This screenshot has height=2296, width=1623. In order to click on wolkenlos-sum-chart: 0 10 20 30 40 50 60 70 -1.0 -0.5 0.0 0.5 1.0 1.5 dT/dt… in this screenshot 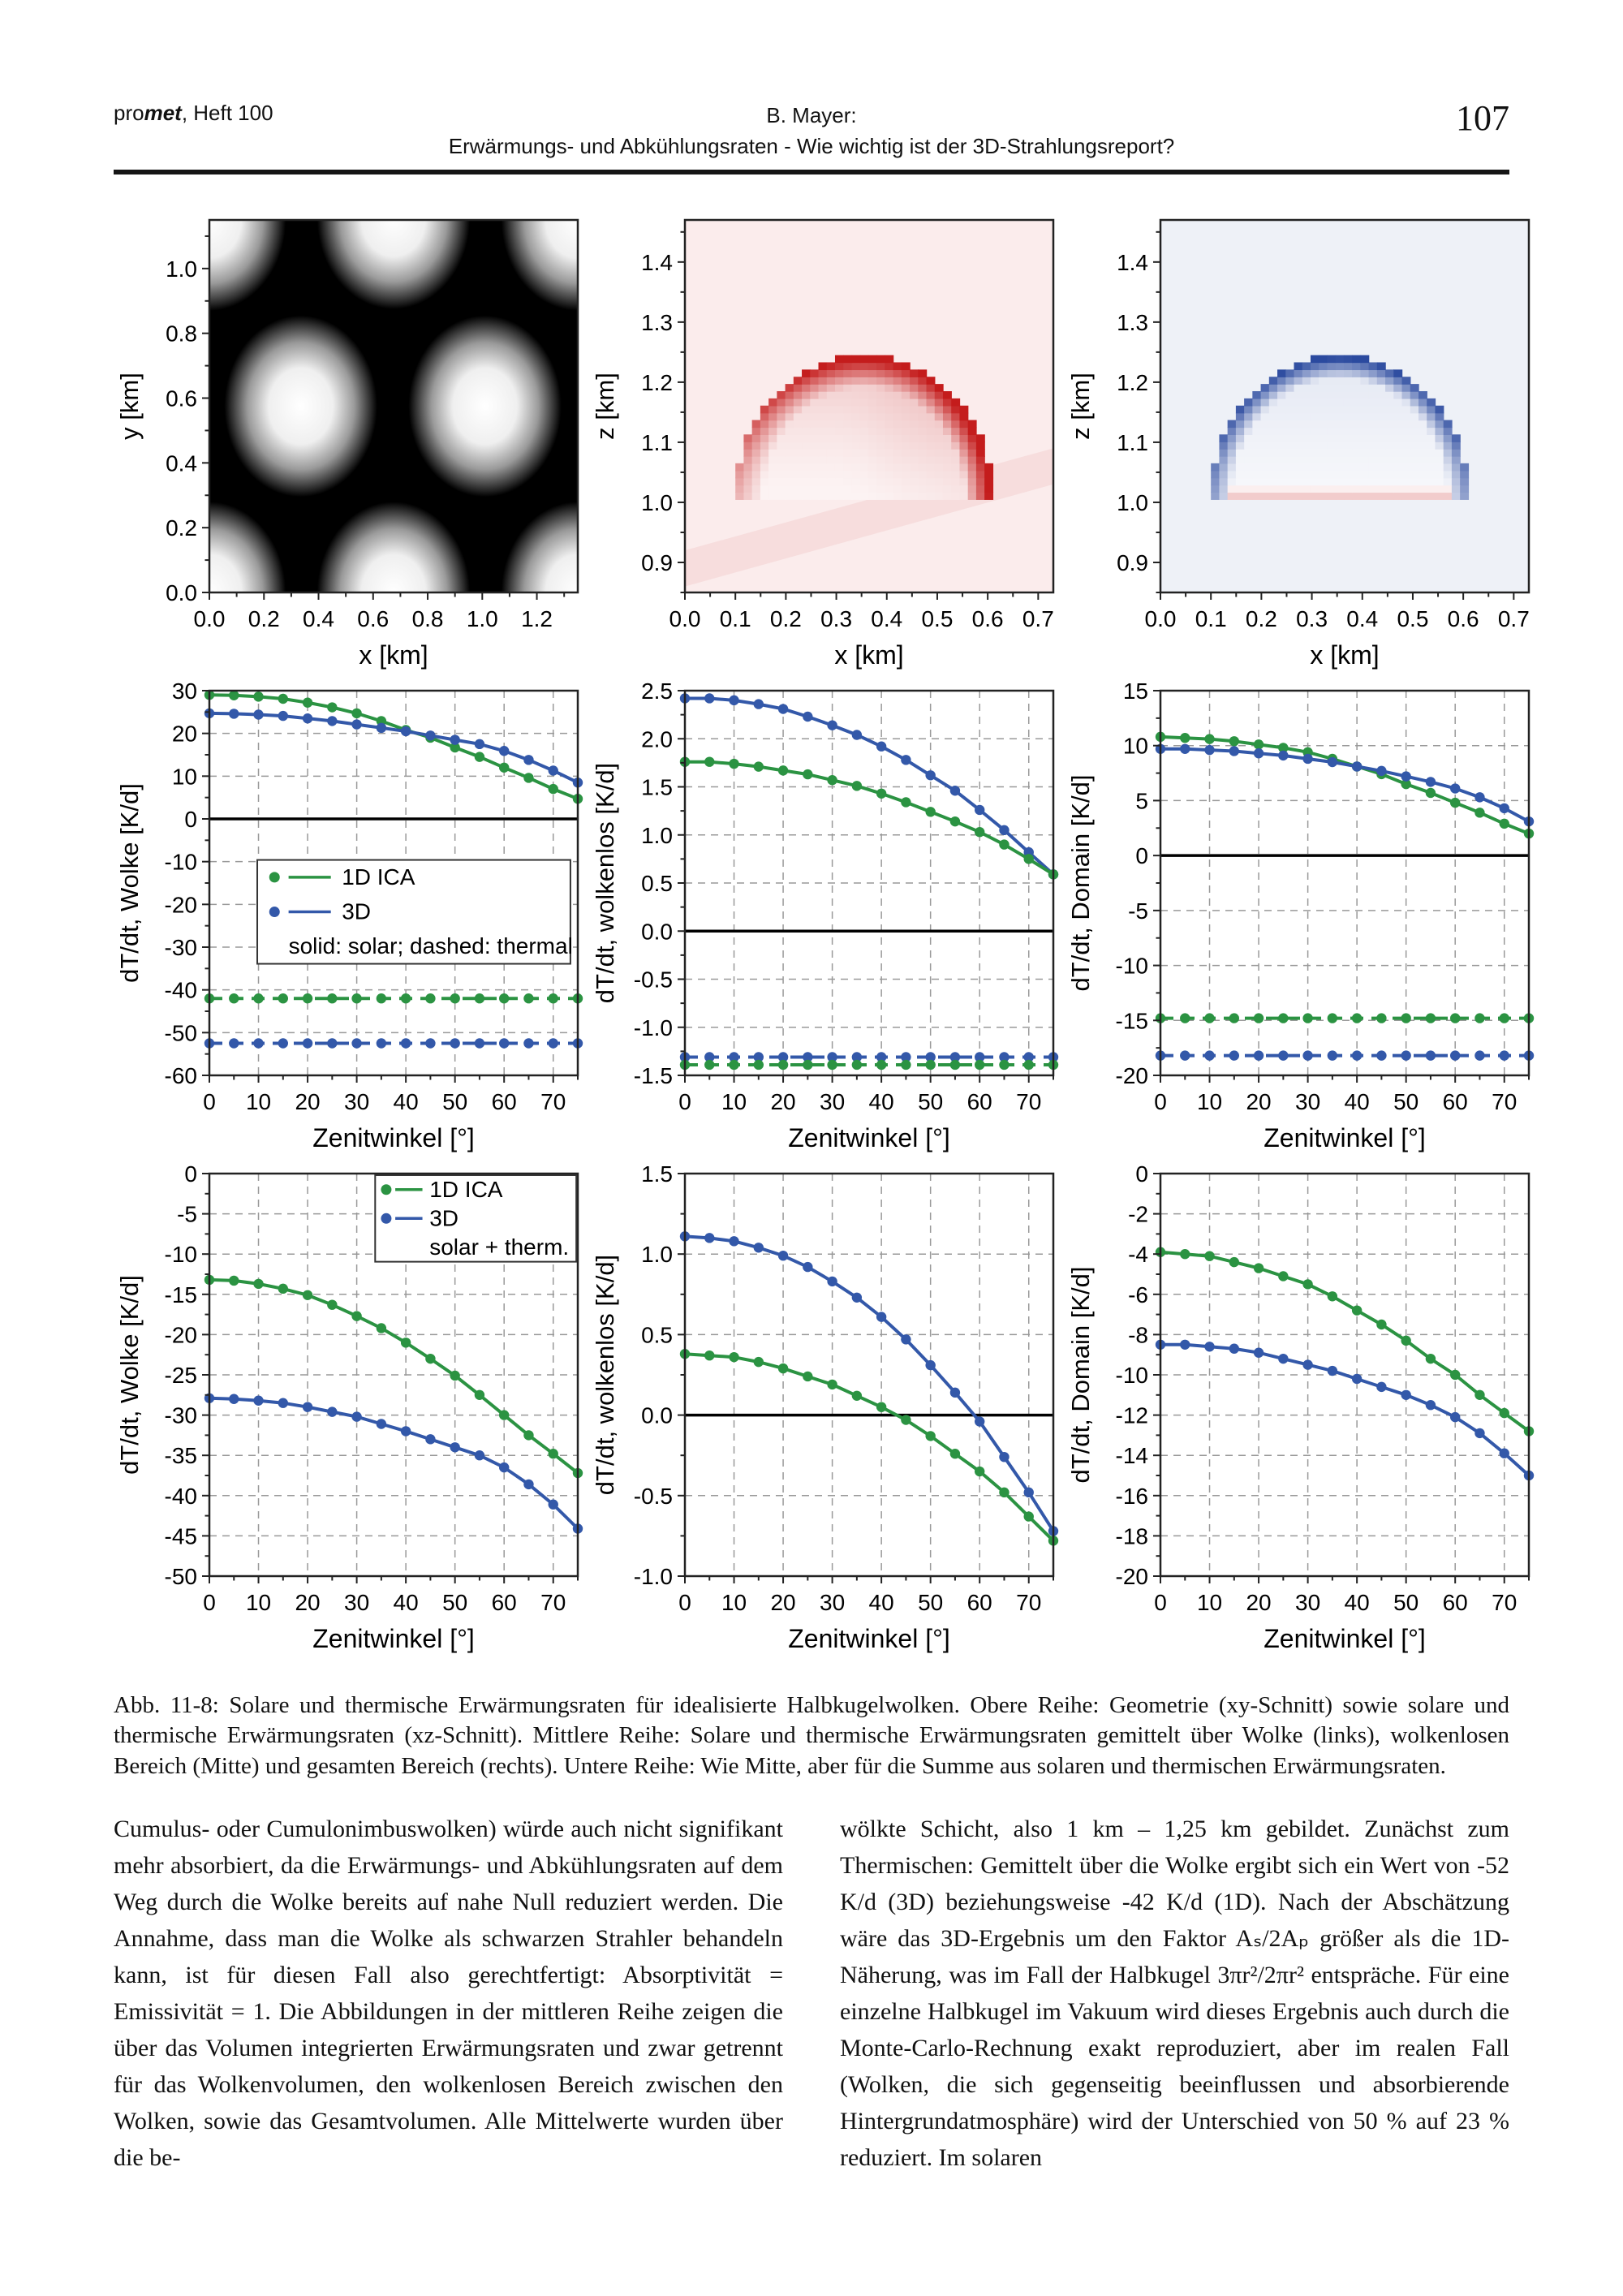, I will do `click(825, 1407)`.